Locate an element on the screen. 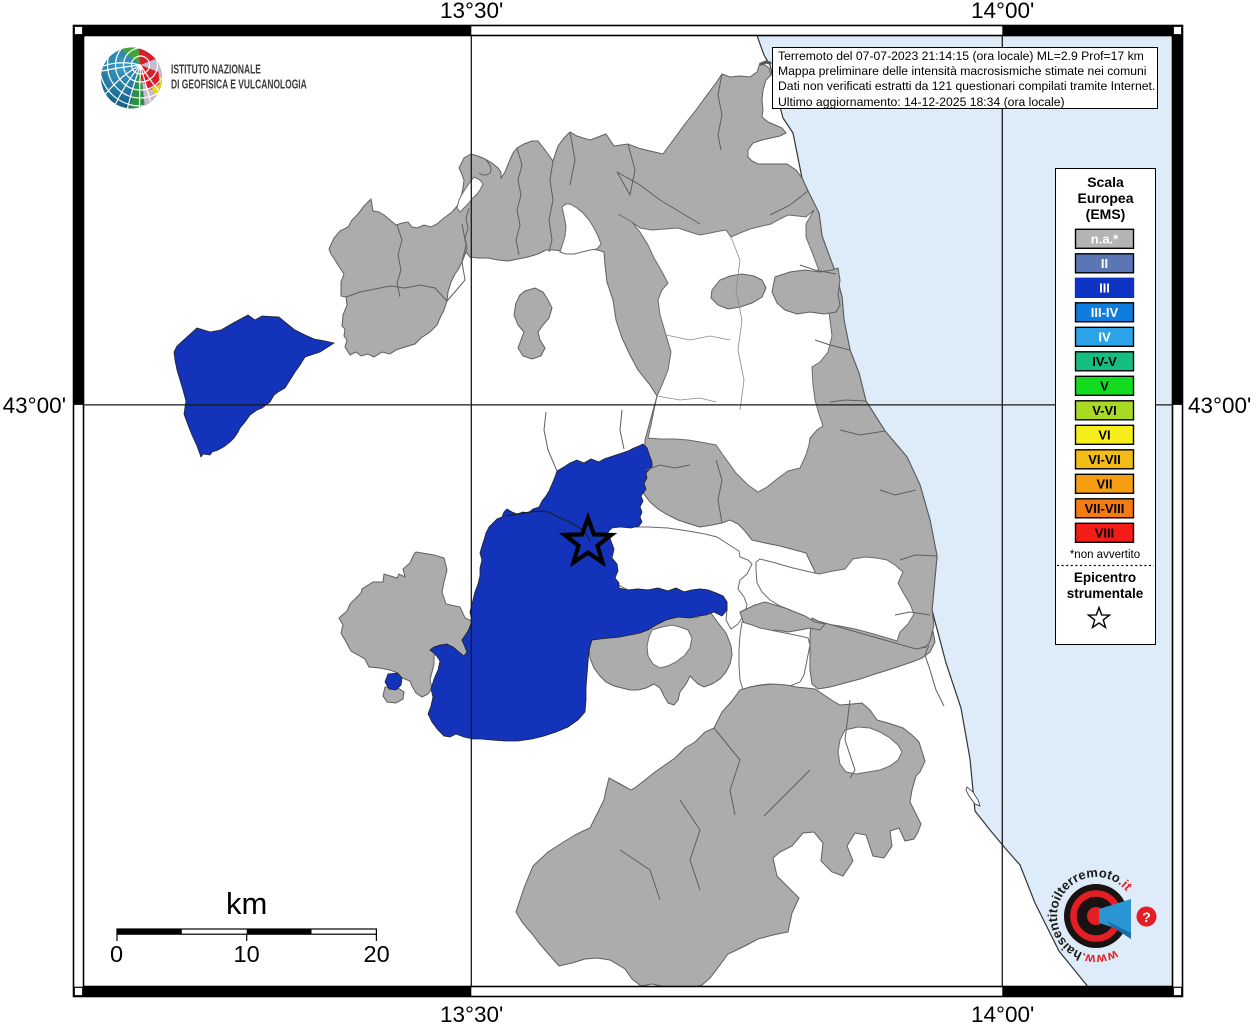  svg-text: DI GEOFISICA E VULCANOLOGIA is located at coordinates (239, 85).